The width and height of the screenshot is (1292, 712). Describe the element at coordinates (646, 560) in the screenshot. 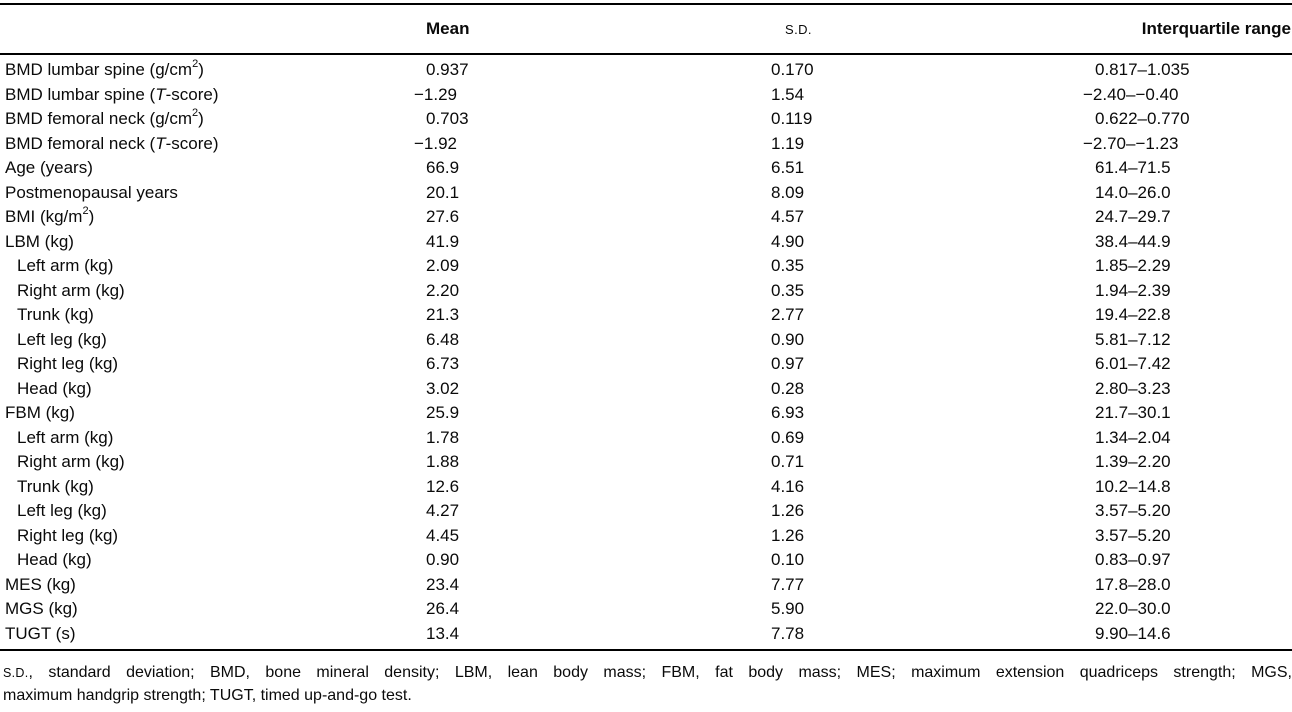

I see `table-row: Head (kg) 0.90 0.10 0.83–0.97` at that location.